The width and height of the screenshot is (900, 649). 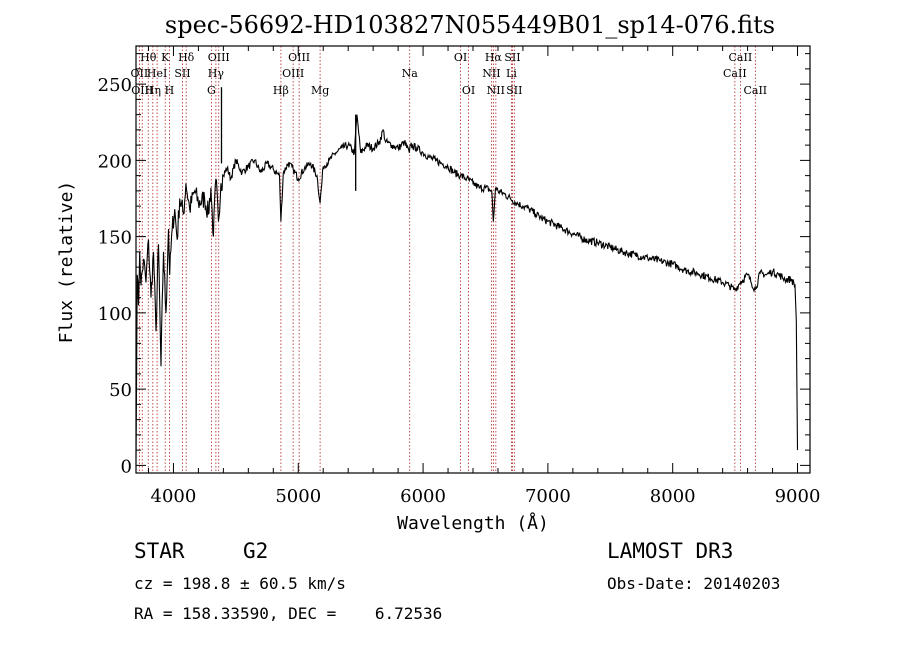 What do you see at coordinates (288, 613) in the screenshot?
I see `coordinates: RA = 158.33590, DEC = 6.72536` at bounding box center [288, 613].